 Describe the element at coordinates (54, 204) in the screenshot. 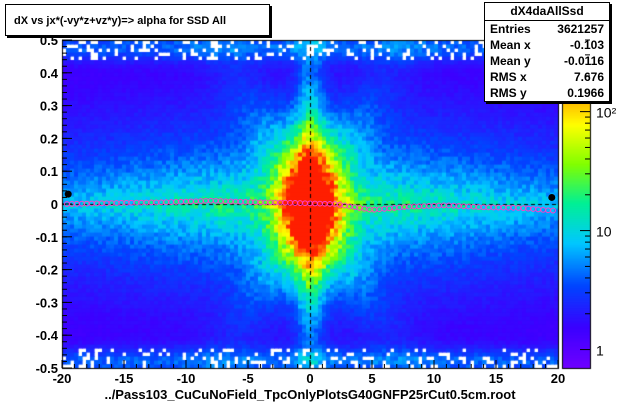

I see `y-tick-label: 0` at that location.